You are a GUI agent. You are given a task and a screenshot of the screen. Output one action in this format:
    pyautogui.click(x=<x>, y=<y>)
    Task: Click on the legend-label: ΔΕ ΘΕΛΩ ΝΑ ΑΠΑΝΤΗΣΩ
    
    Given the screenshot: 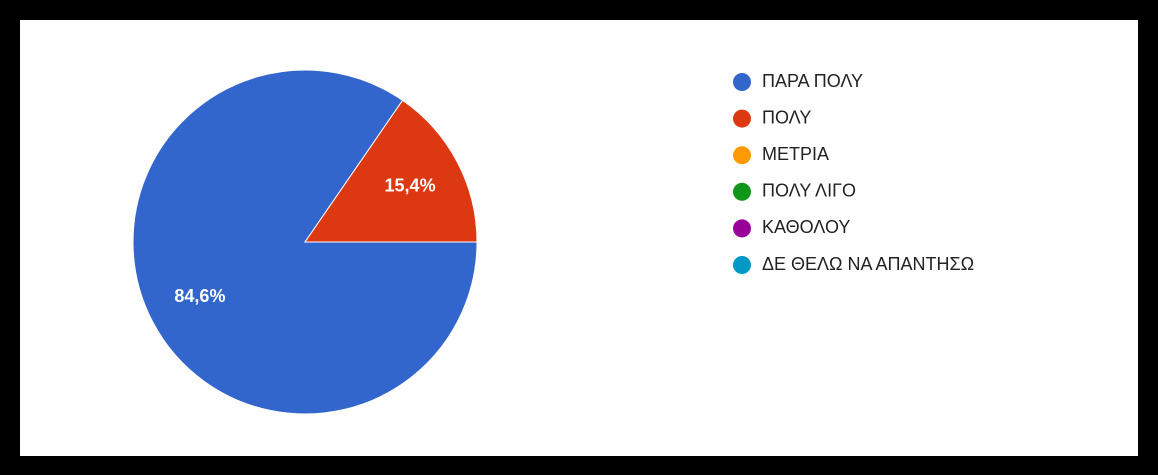 What is the action you would take?
    pyautogui.click(x=868, y=264)
    